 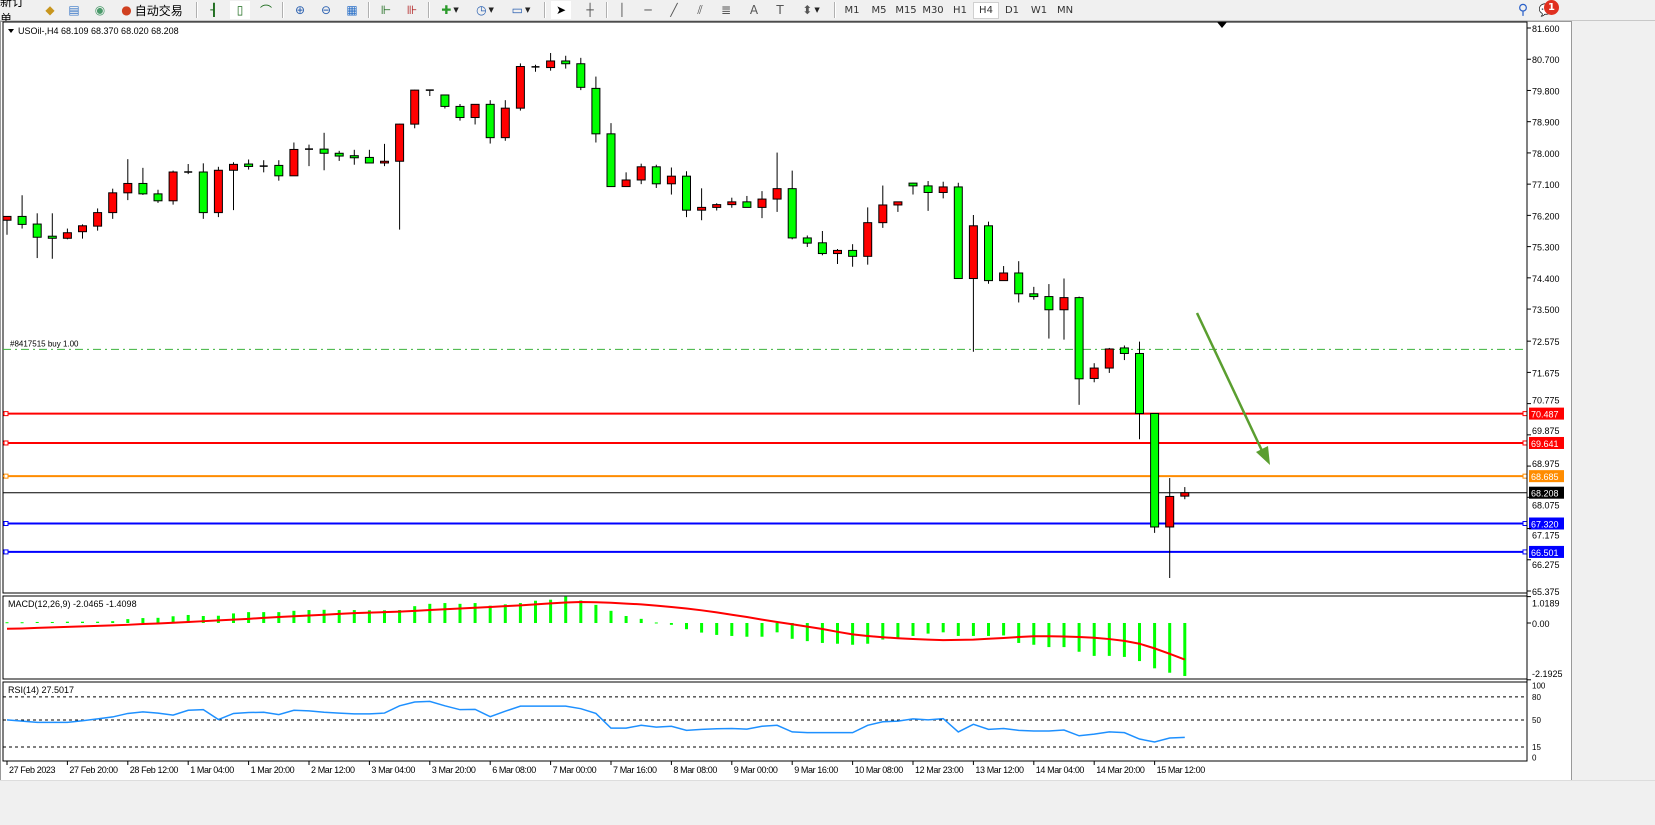 What do you see at coordinates (300, 10) in the screenshot?
I see `zoom-in-icon: ⊕` at bounding box center [300, 10].